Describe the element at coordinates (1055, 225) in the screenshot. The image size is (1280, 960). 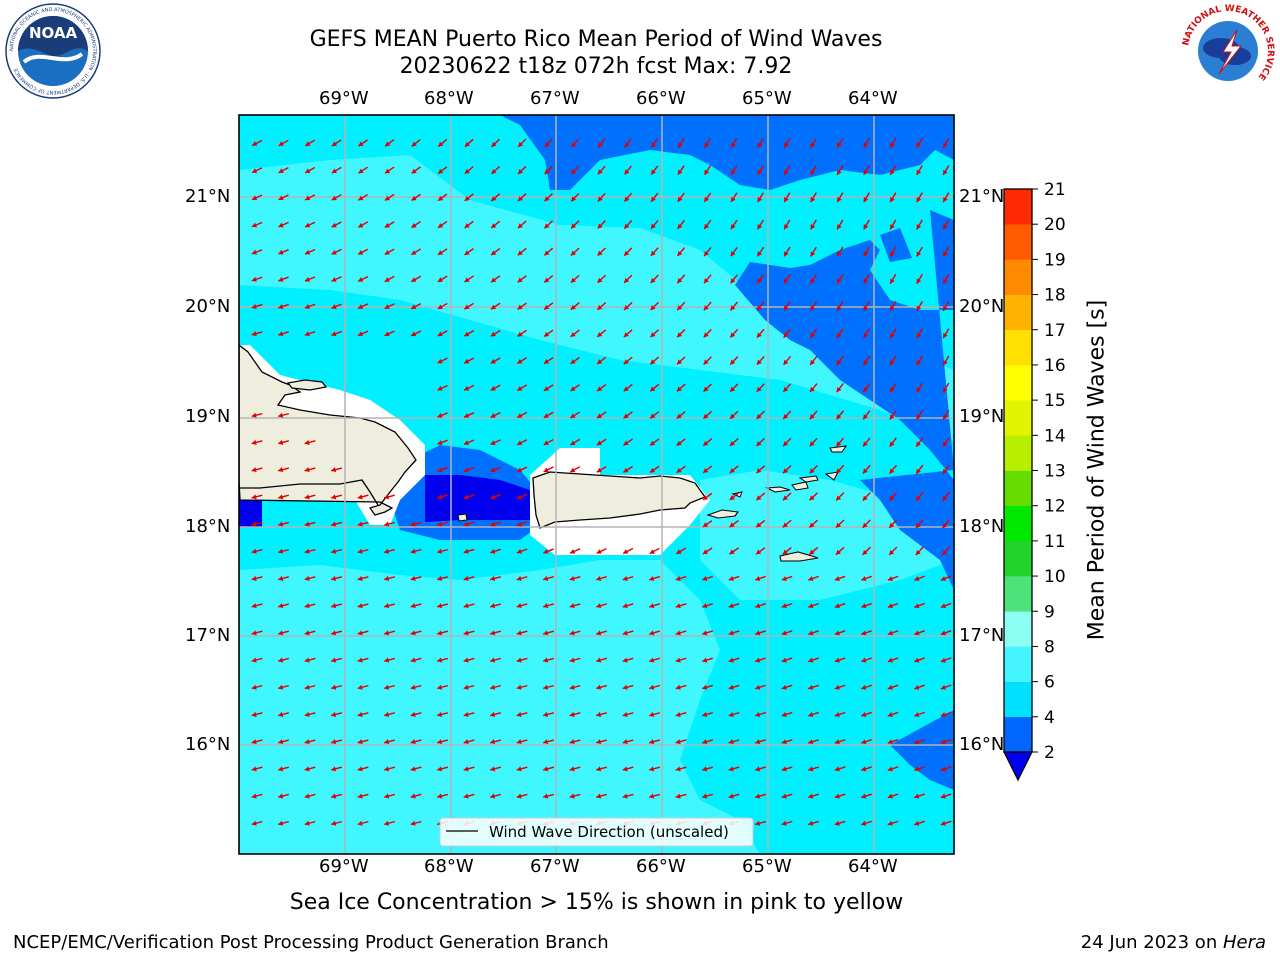
I see `colorbar-tick-label: 20` at that location.